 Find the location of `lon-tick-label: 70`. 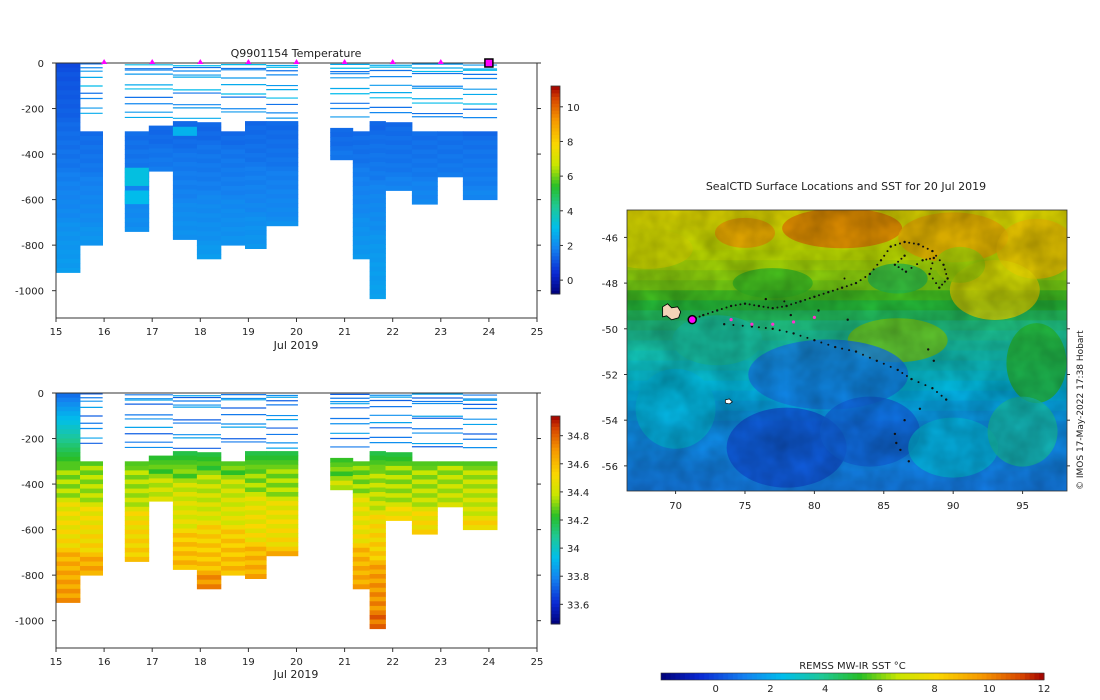

lon-tick-label: 70 is located at coordinates (675, 506).